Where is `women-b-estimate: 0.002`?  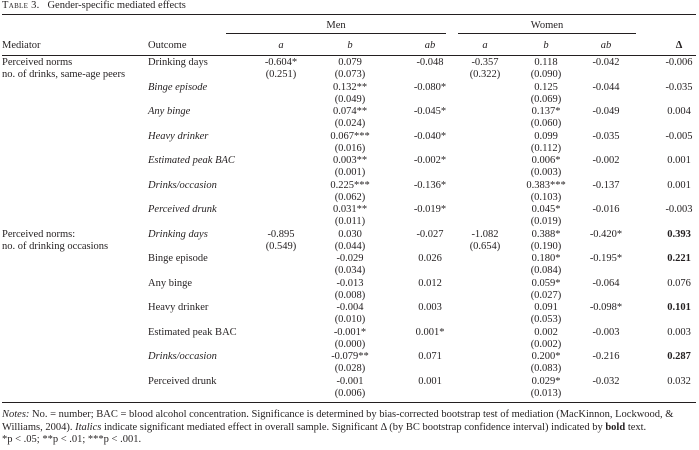 women-b-estimate: 0.002 is located at coordinates (546, 332).